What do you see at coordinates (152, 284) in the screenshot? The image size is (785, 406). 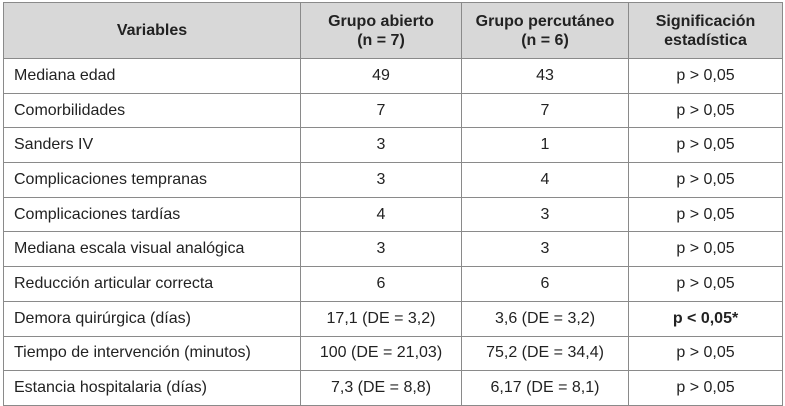 I see `variable-cell: Reducción articular correcta` at bounding box center [152, 284].